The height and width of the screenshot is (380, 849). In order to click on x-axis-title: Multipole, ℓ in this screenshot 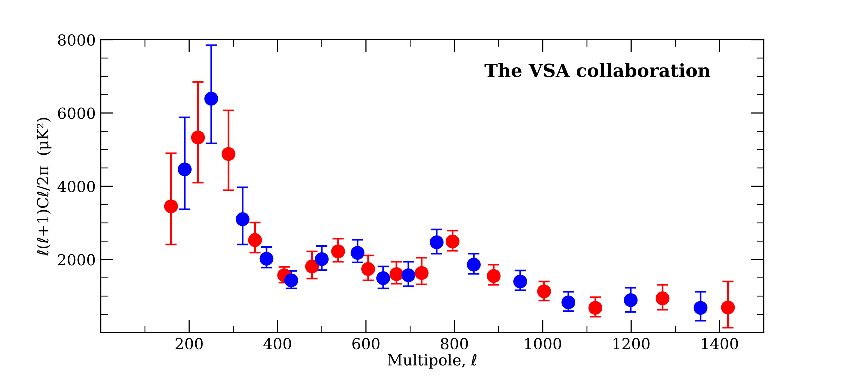, I will do `click(432, 361)`.